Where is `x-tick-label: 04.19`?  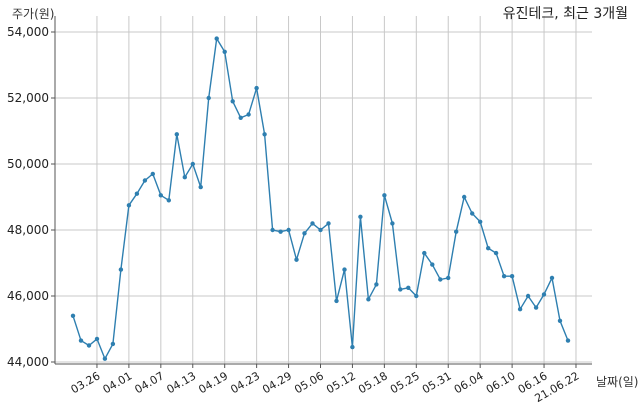
x-tick-label: 04.19 is located at coordinates (213, 382).